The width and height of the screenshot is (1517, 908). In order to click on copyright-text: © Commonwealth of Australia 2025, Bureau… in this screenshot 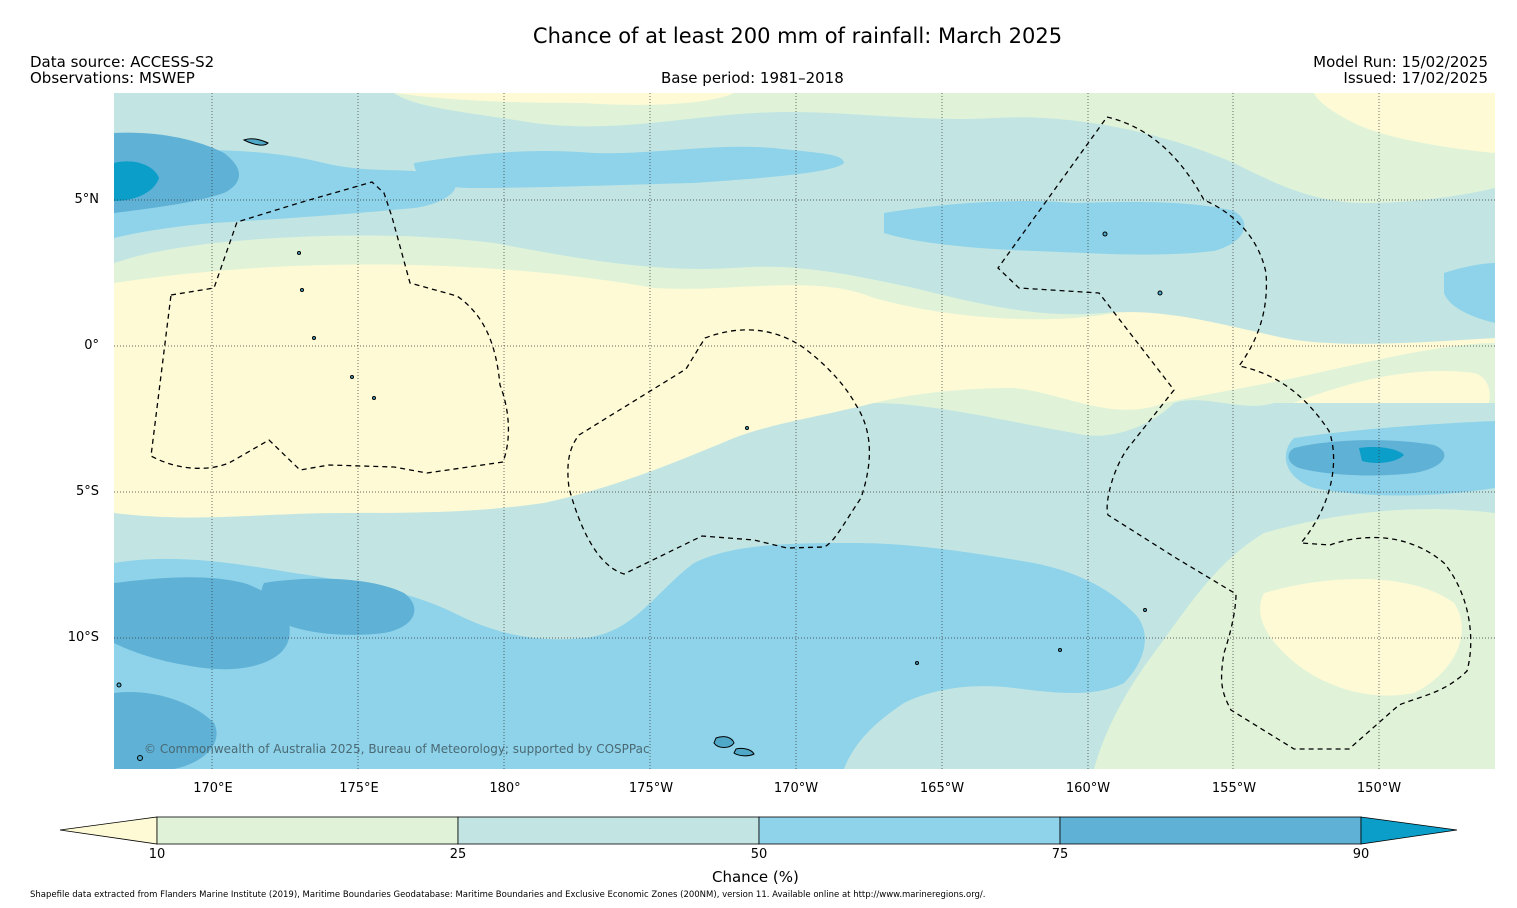, I will do `click(397, 749)`.